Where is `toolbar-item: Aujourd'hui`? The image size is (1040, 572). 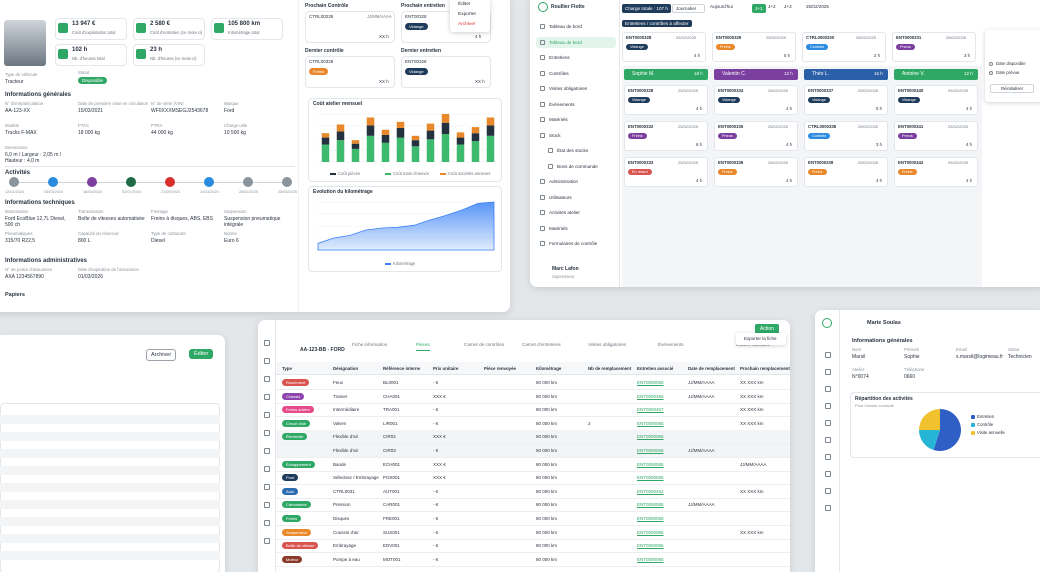 toolbar-item: Aujourd'hui is located at coordinates (721, 6).